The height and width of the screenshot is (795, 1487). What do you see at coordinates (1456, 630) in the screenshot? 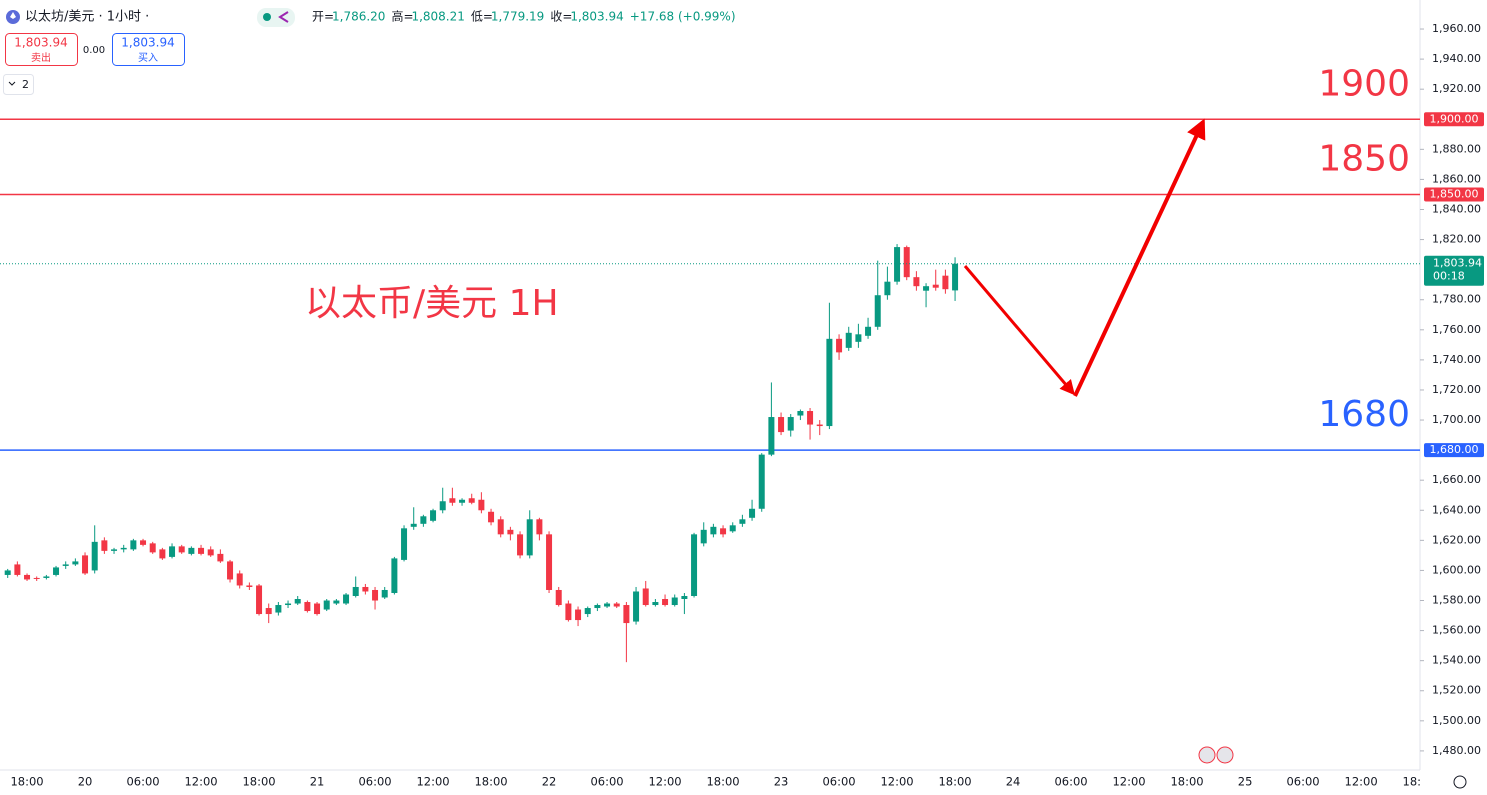
I see `y-tick-label: 1,560.00` at bounding box center [1456, 630].